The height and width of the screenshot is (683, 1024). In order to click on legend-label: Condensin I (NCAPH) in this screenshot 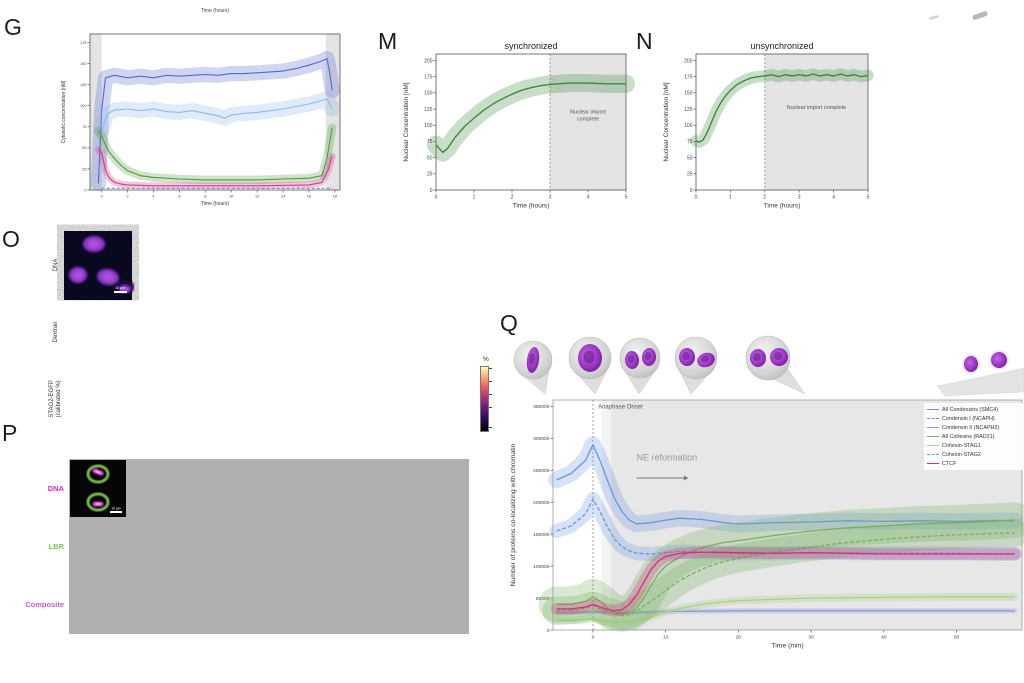, I will do `click(968, 418)`.